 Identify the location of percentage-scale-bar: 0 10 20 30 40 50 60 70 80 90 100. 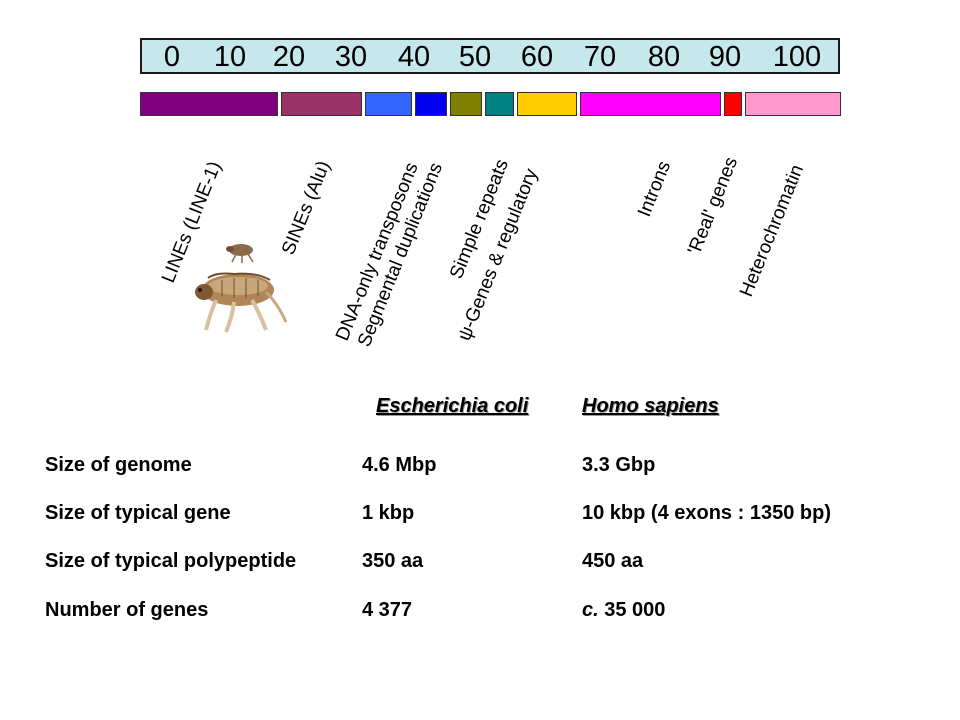
(490, 56).